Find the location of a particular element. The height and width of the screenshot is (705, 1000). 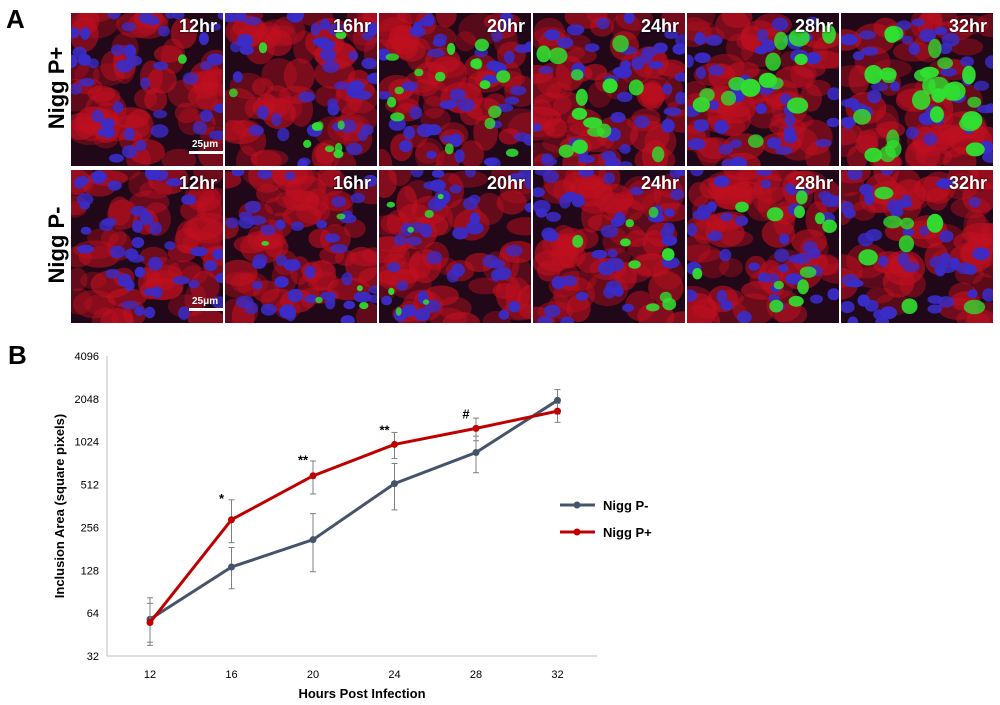

row-label-nigg-p-minus: Nigg P- is located at coordinates (56, 245).